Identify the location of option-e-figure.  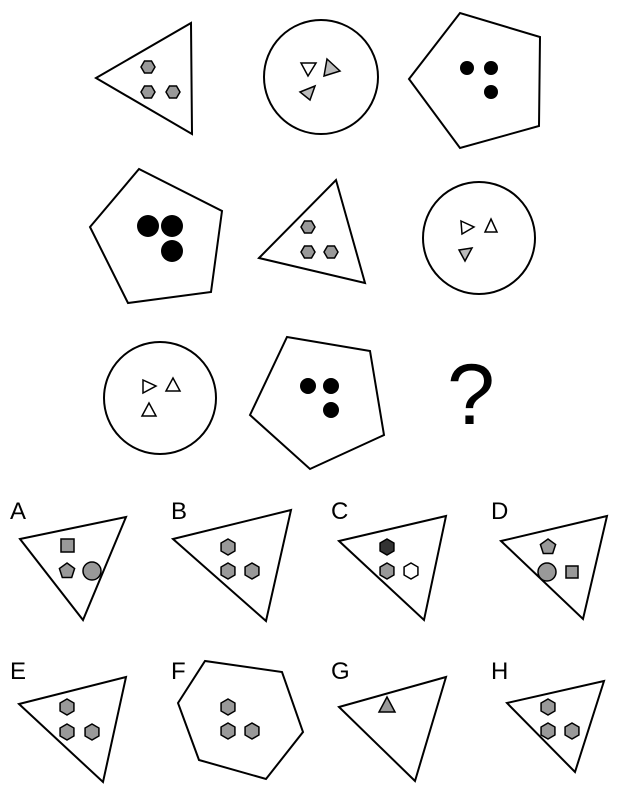
(72, 729).